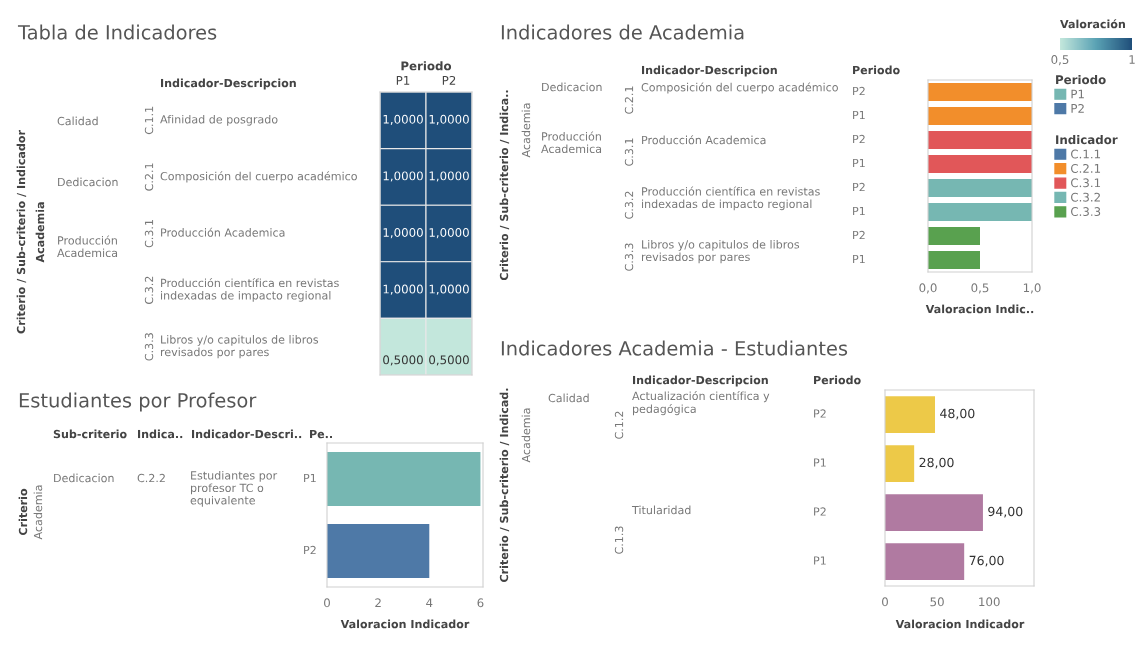 This screenshot has width=1136, height=646. What do you see at coordinates (1081, 80) in the screenshot?
I see `legend-title: Periodo` at bounding box center [1081, 80].